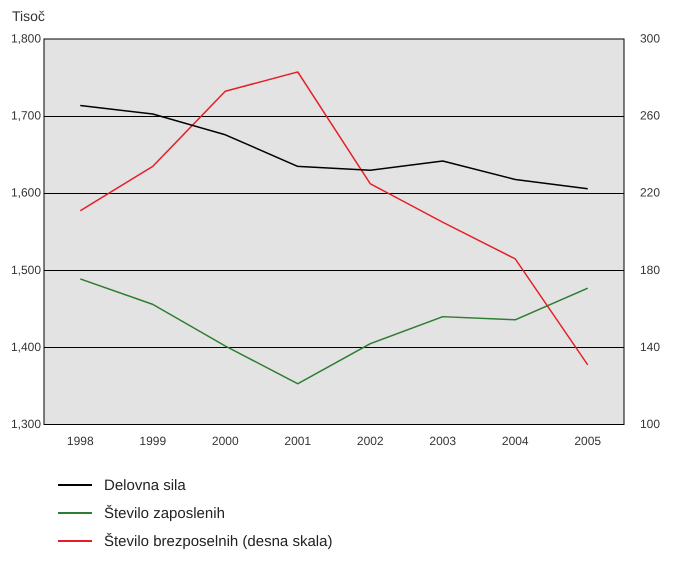 This screenshot has height=579, width=684. What do you see at coordinates (370, 441) in the screenshot?
I see `x-tick-label: 2002` at bounding box center [370, 441].